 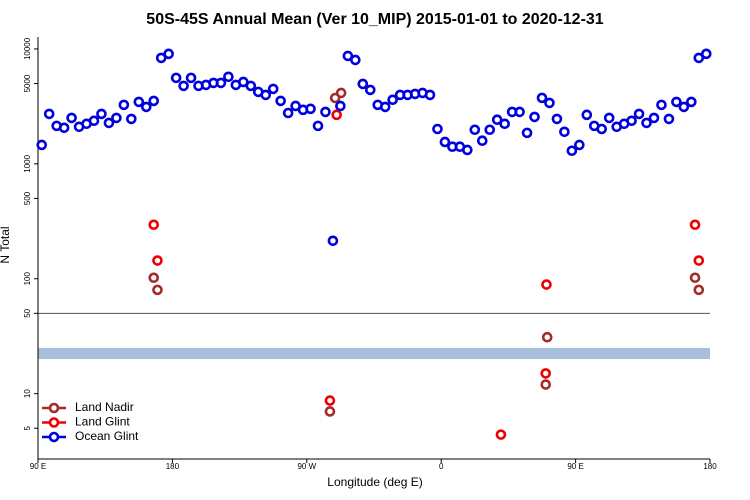 What do you see at coordinates (107, 436) in the screenshot?
I see `legend-label: Ocean Glint` at bounding box center [107, 436].